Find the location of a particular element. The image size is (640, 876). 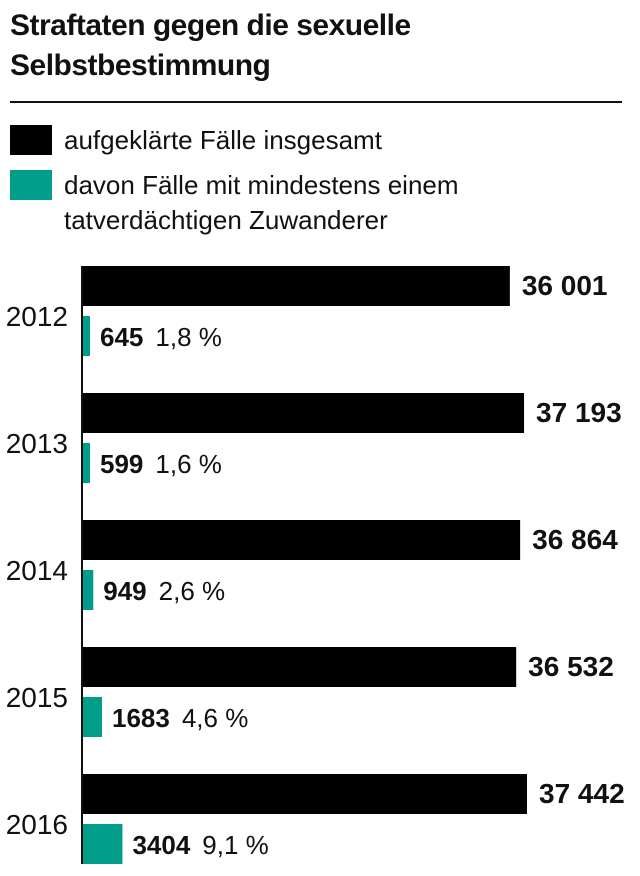

year-label-2016: 2016 is located at coordinates (37, 824).